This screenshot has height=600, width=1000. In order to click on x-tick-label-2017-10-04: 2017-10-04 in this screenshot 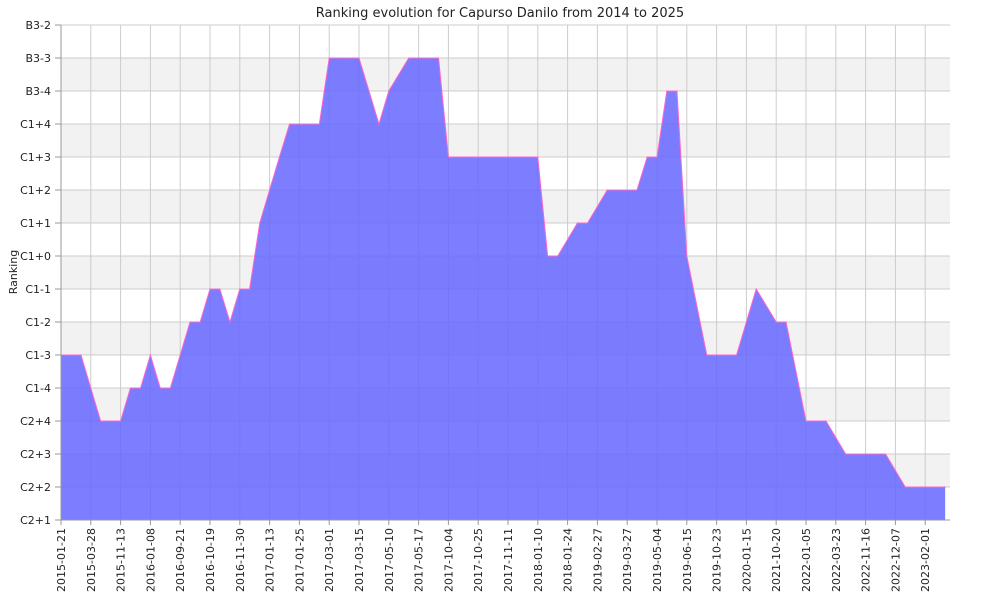, I will do `click(448, 560)`.